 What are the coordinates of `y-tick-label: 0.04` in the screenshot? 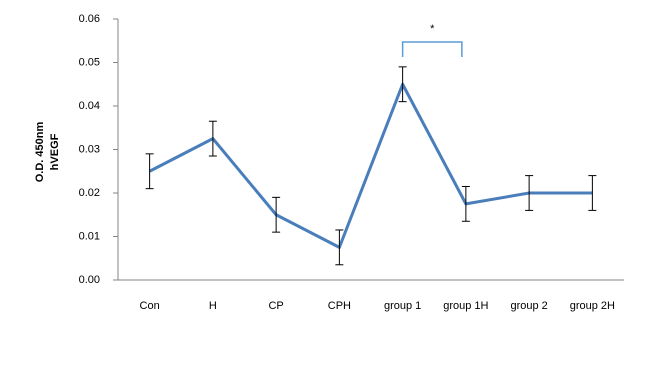 It's located at (89, 106).